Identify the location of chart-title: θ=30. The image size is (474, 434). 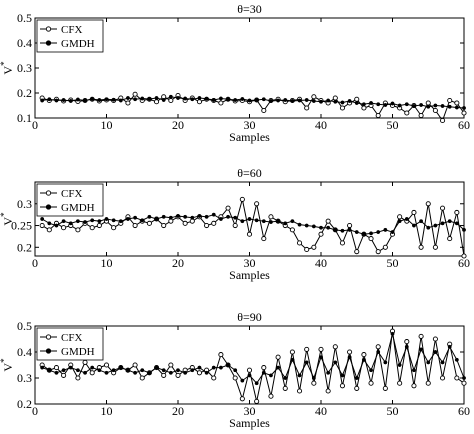
(249, 9).